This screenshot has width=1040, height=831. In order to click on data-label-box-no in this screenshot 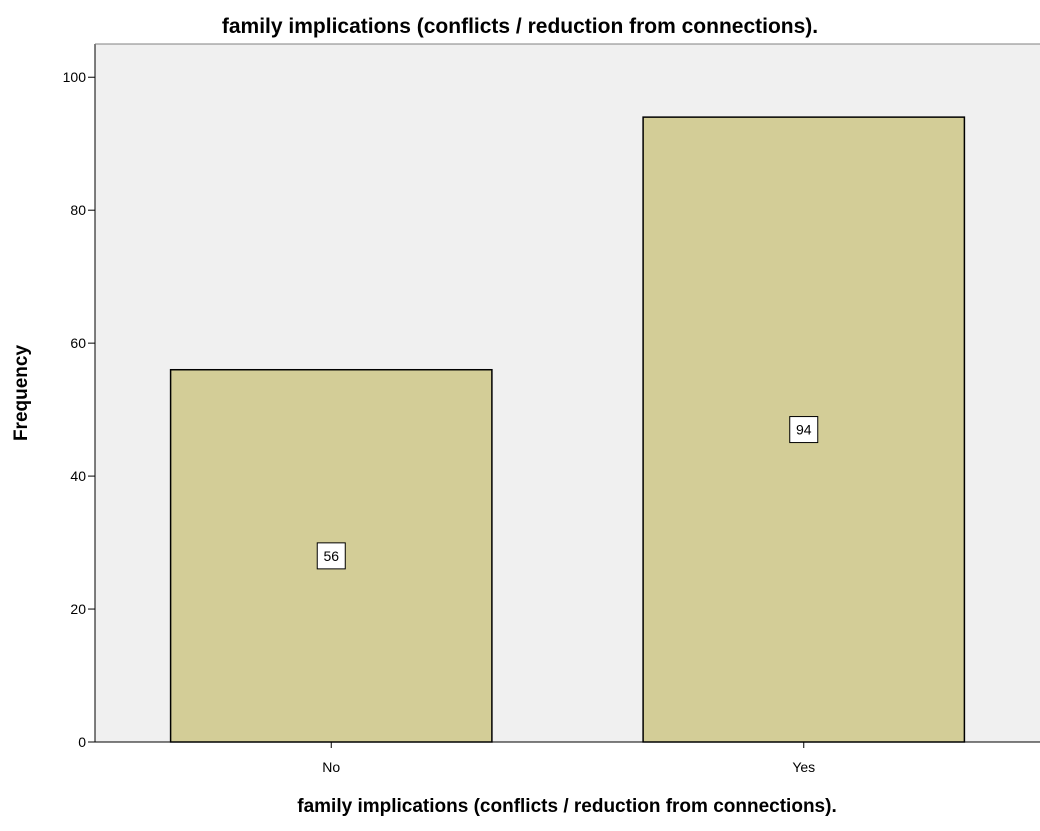, I will do `click(331, 556)`.